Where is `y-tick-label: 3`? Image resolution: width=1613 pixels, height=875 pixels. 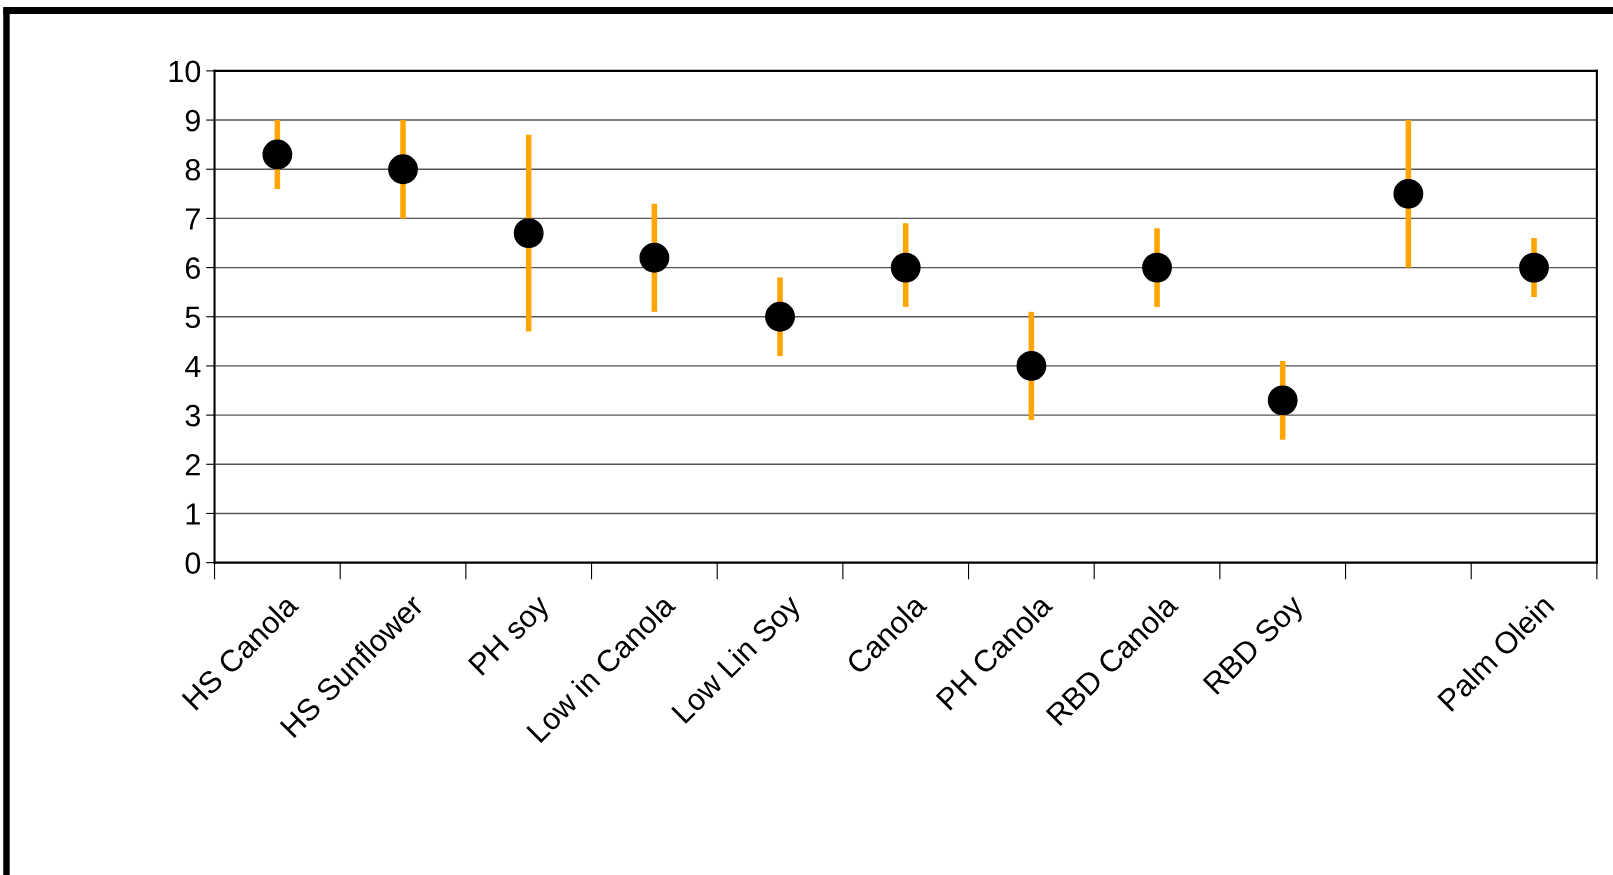
y-tick-label: 3 is located at coordinates (192, 415).